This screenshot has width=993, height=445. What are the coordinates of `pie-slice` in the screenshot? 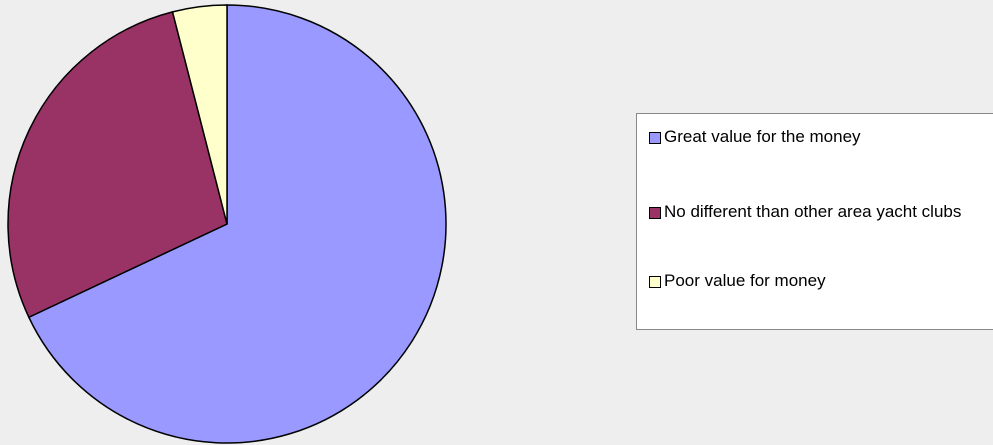 It's located at (199, 114).